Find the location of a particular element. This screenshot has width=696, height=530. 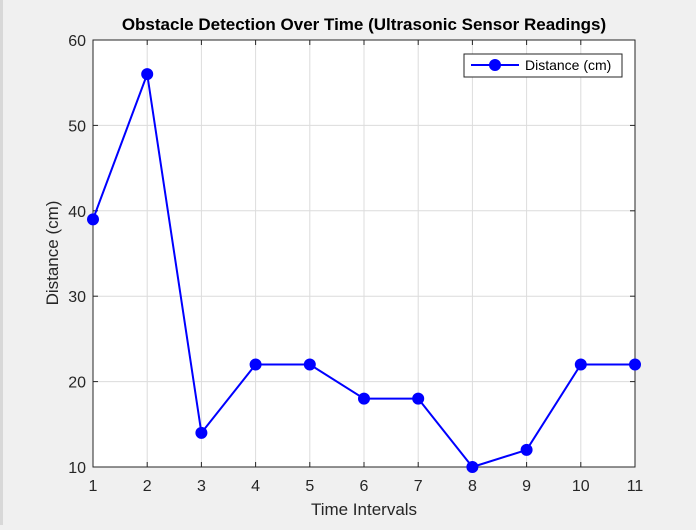

y-tick-label: 40 is located at coordinates (77, 212).